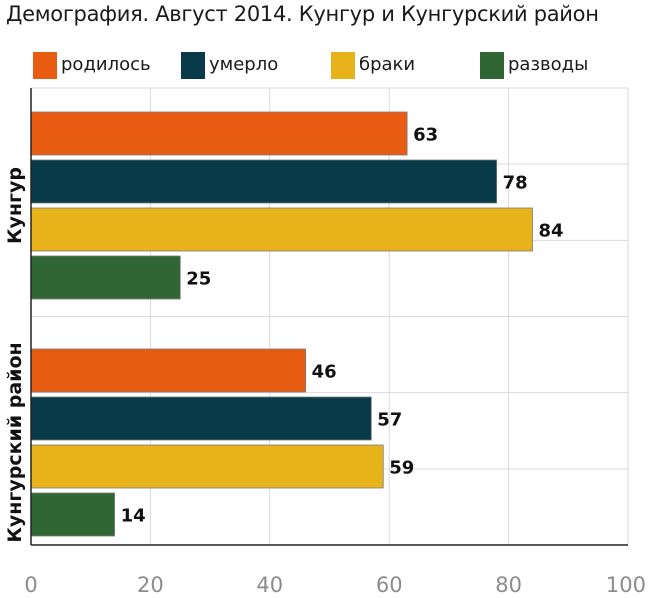  I want to click on x-tick-label-100: 100, so click(626, 585).